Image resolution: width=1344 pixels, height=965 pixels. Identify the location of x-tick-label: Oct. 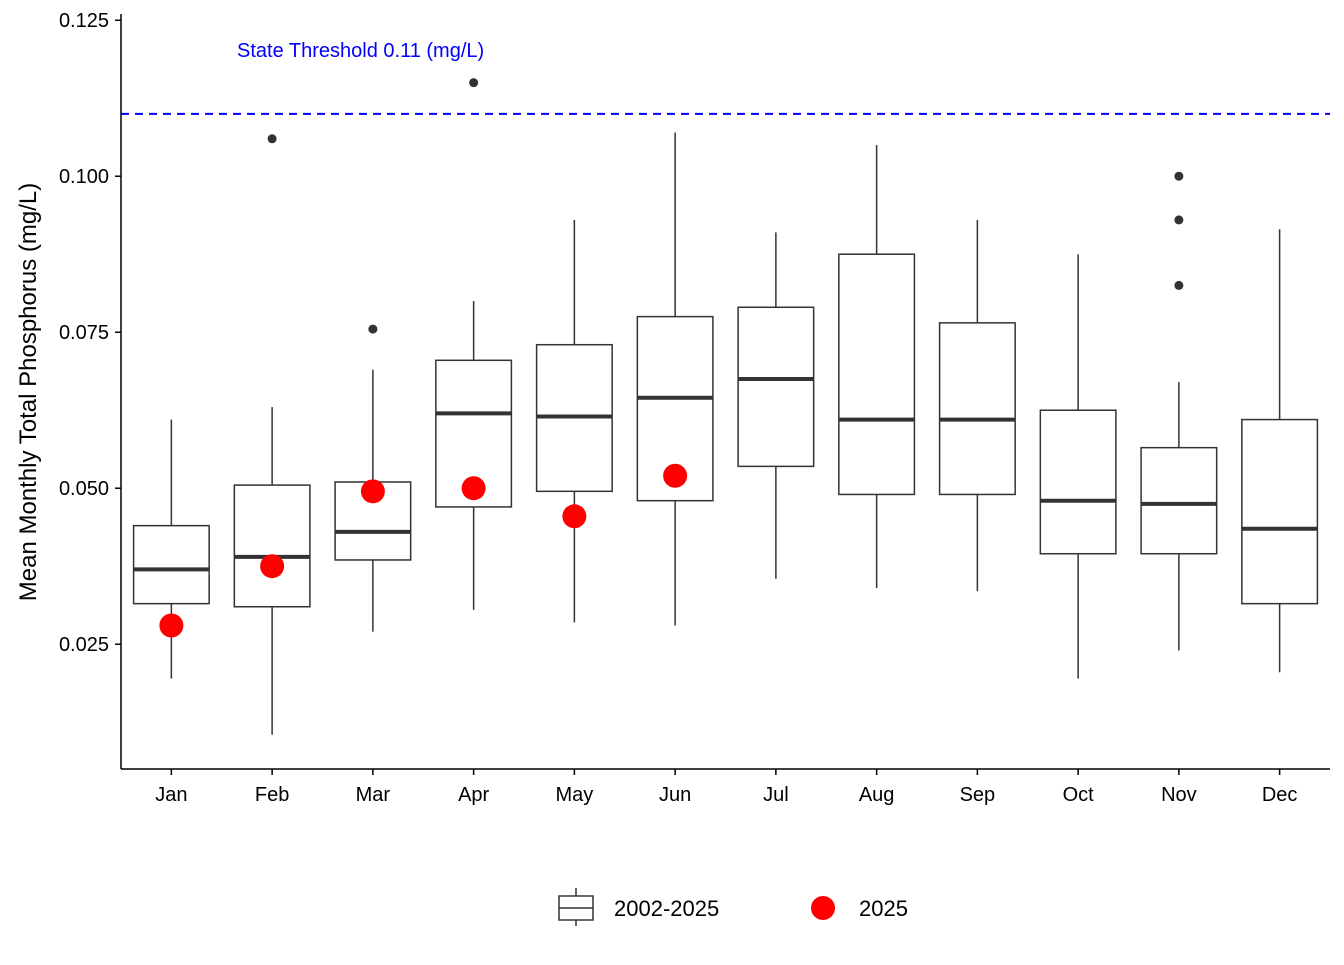
(1079, 795).